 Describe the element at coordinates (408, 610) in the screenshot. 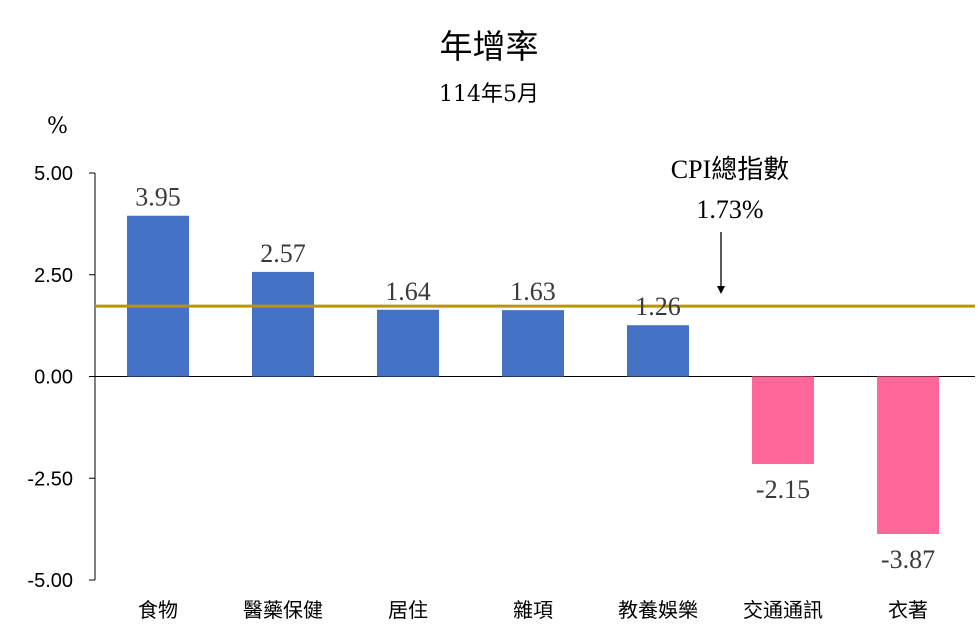

I see `category-label: 居住` at that location.